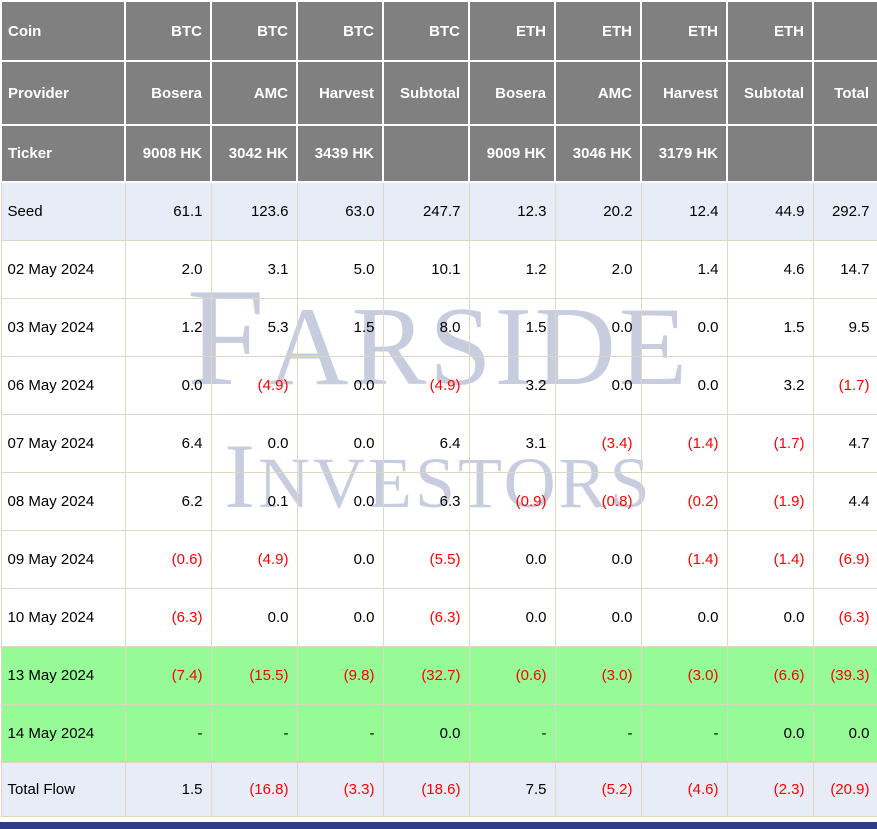  What do you see at coordinates (684, 501) in the screenshot?
I see `data-cell: (0.2)` at bounding box center [684, 501].